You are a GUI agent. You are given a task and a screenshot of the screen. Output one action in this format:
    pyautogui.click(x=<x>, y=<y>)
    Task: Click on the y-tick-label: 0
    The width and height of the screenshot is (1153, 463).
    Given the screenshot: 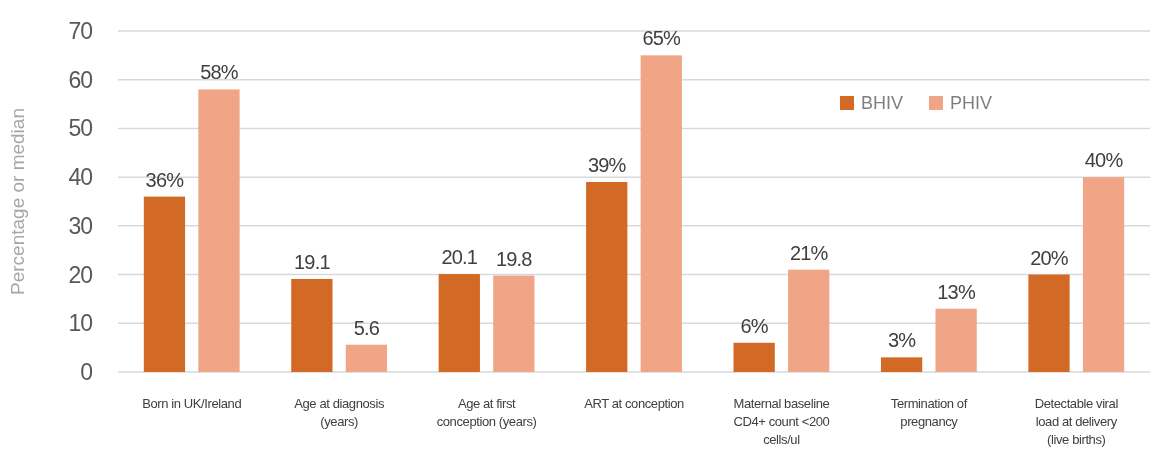 What is the action you would take?
    pyautogui.click(x=86, y=372)
    